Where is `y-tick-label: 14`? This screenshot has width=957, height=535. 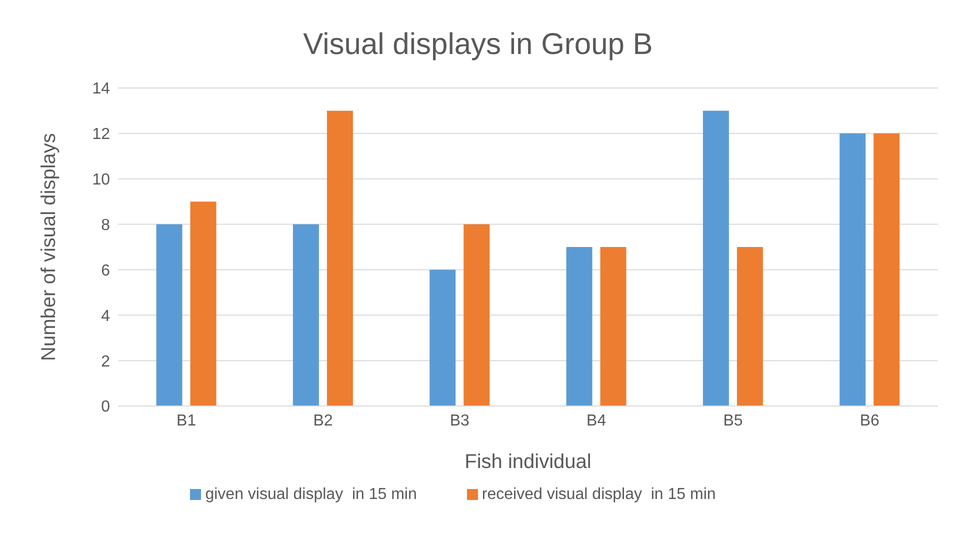 y-tick-label: 14 is located at coordinates (101, 89).